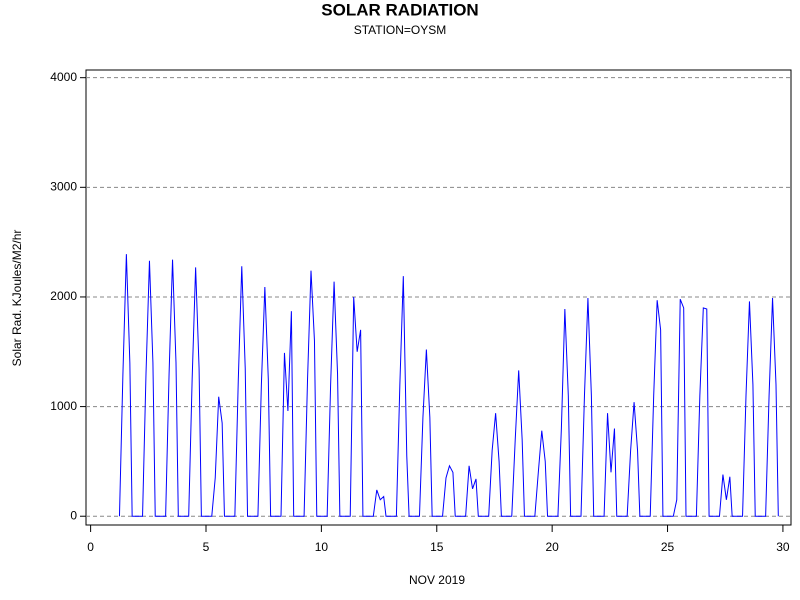 This screenshot has height=600, width=800. What do you see at coordinates (437, 547) in the screenshot?
I see `x-tick-label: 15` at bounding box center [437, 547].